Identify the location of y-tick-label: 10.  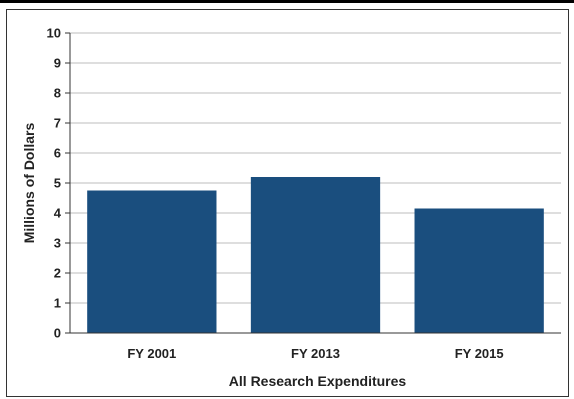
(54, 33).